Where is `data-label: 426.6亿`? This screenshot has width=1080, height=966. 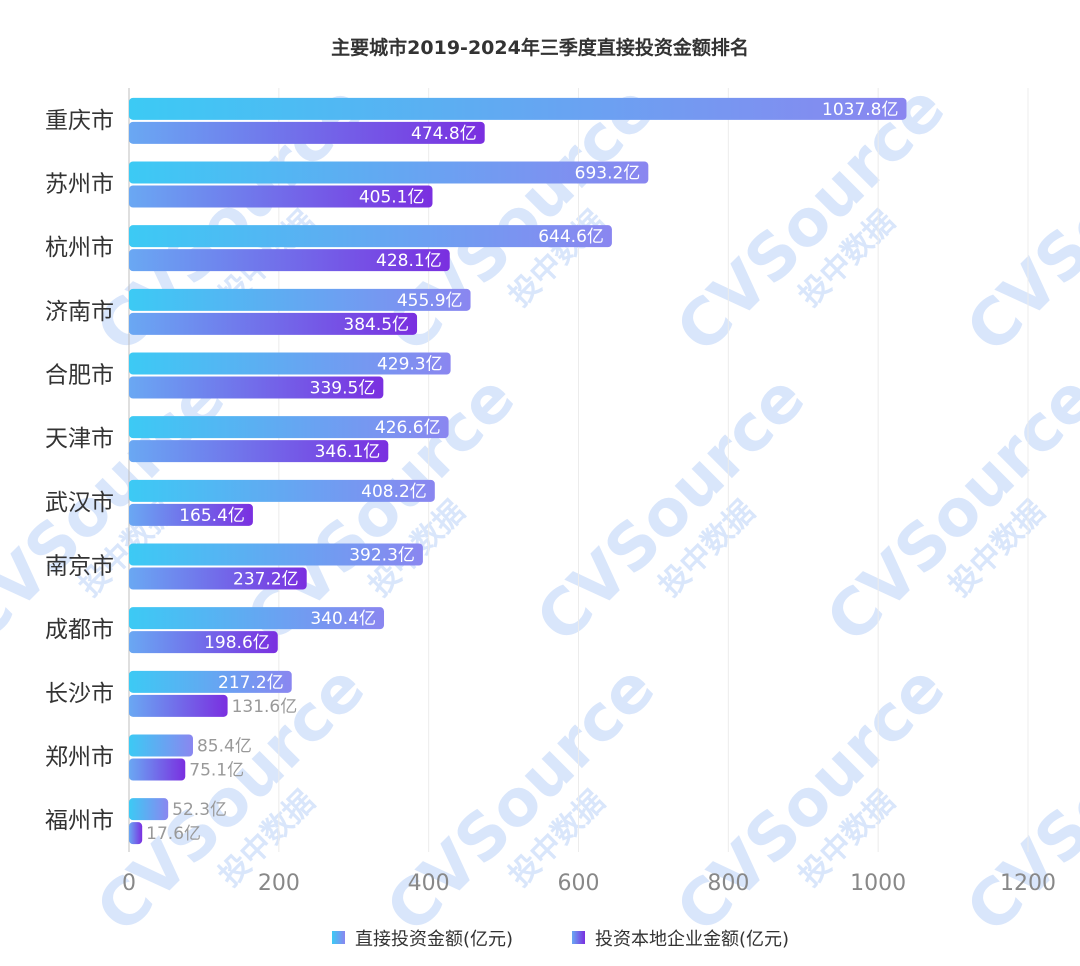
data-label: 426.6亿 is located at coordinates (408, 428).